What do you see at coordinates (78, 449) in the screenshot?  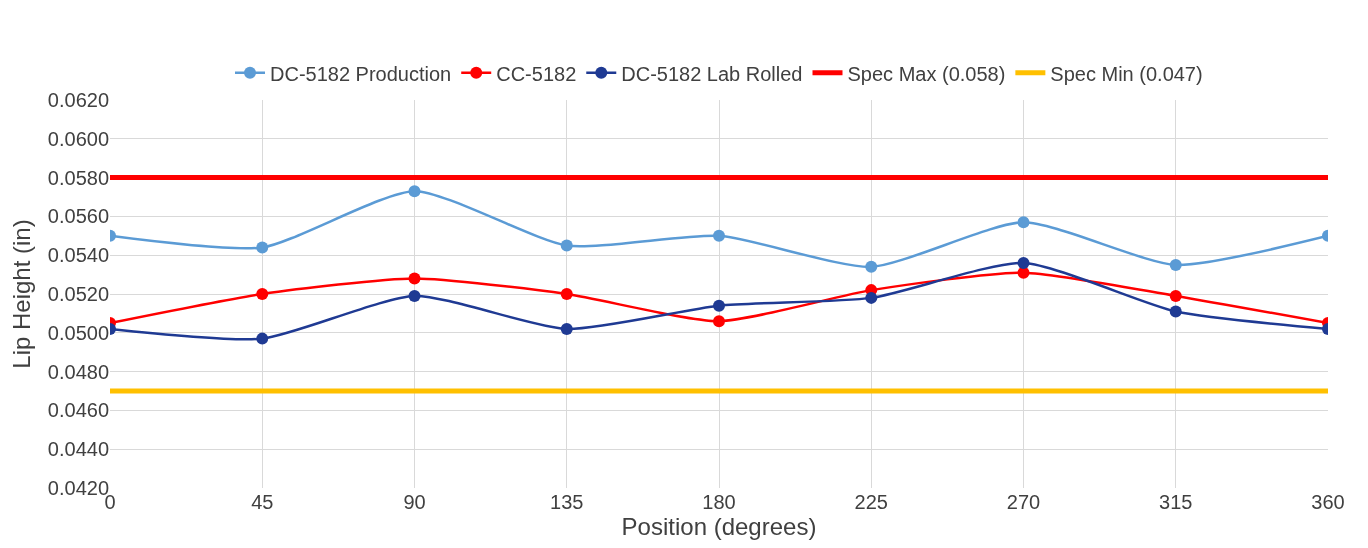 I see `y-tick-label: 0.0440` at bounding box center [78, 449].